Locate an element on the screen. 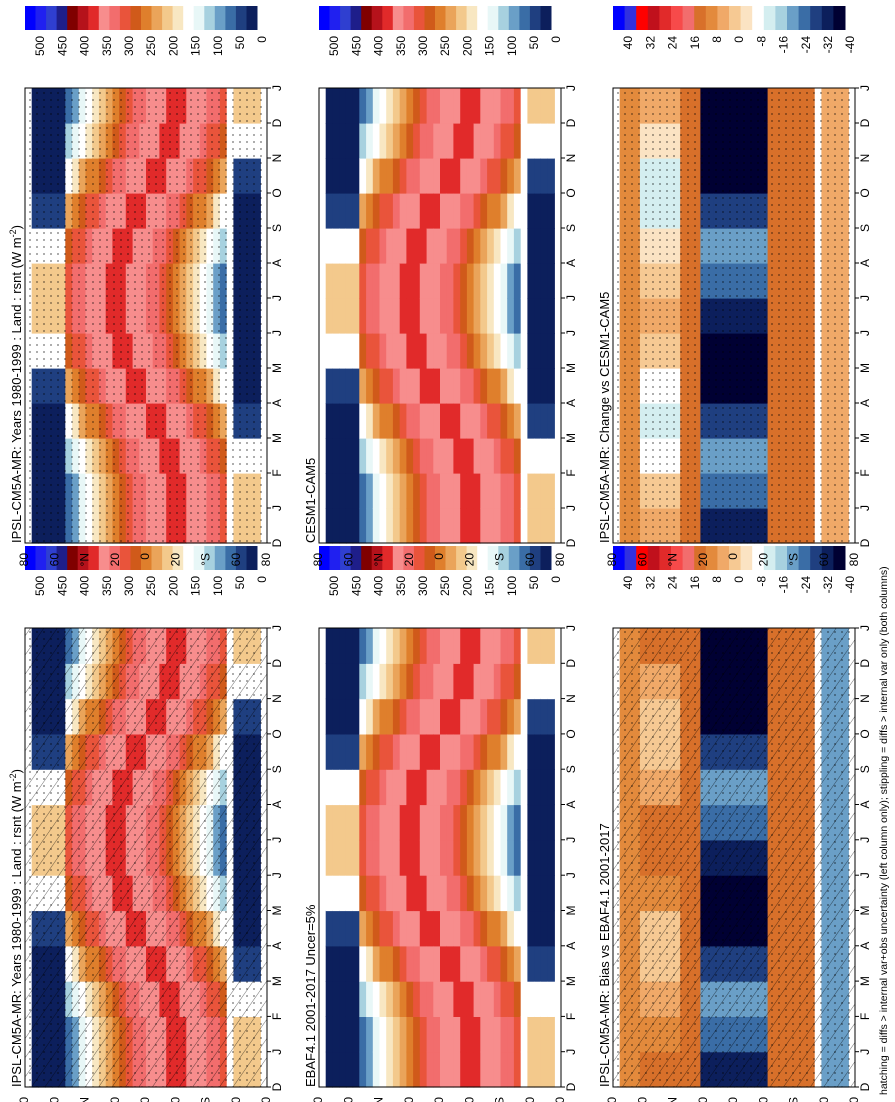 This screenshot has height=1102, width=895. lat-tick-label: 20 is located at coordinates (115, 560).